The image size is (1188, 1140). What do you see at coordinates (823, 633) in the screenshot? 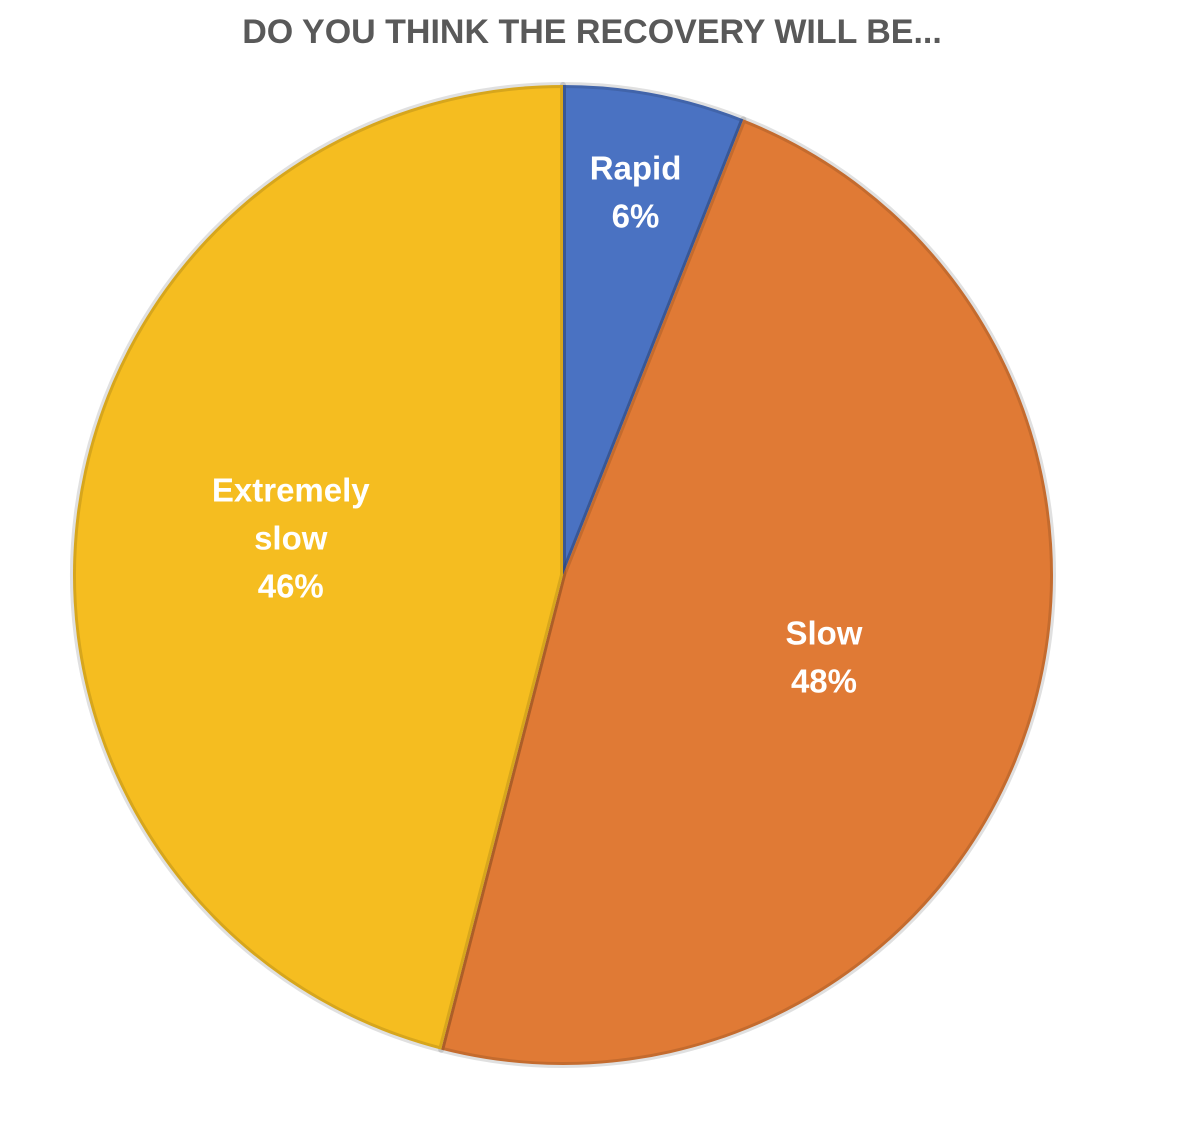
I see `slice-label: Slow` at bounding box center [823, 633].